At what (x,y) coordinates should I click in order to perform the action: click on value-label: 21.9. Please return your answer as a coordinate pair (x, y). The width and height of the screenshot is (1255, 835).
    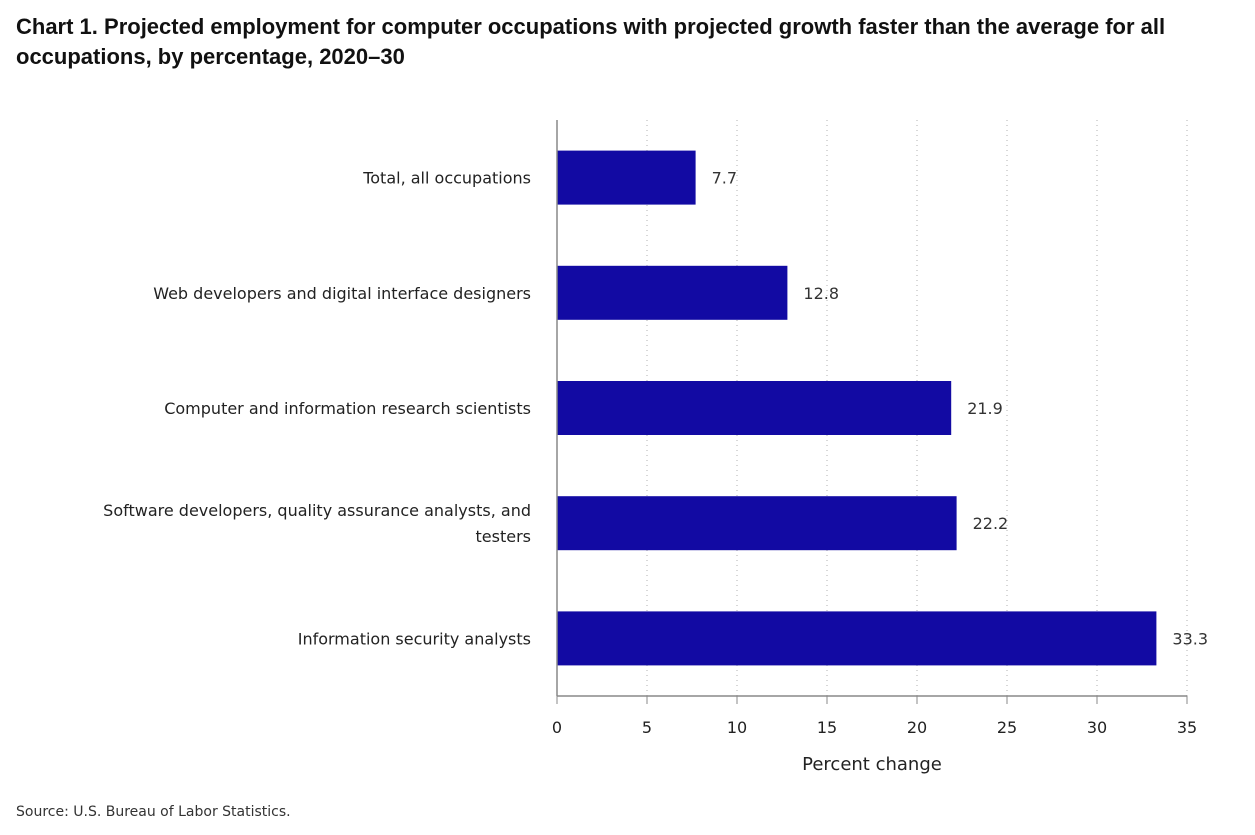
    Looking at the image, I should click on (985, 408).